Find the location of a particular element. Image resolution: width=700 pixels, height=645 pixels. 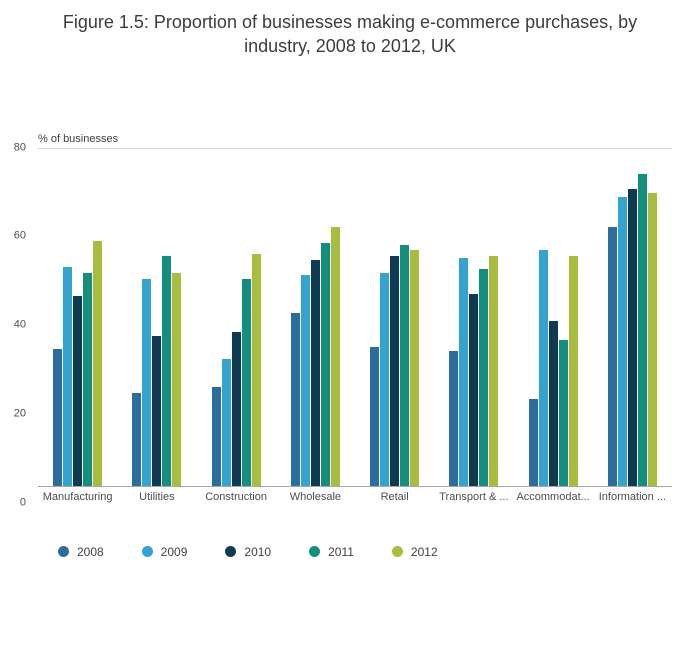

y-tick-label: 80 is located at coordinates (19, 147).